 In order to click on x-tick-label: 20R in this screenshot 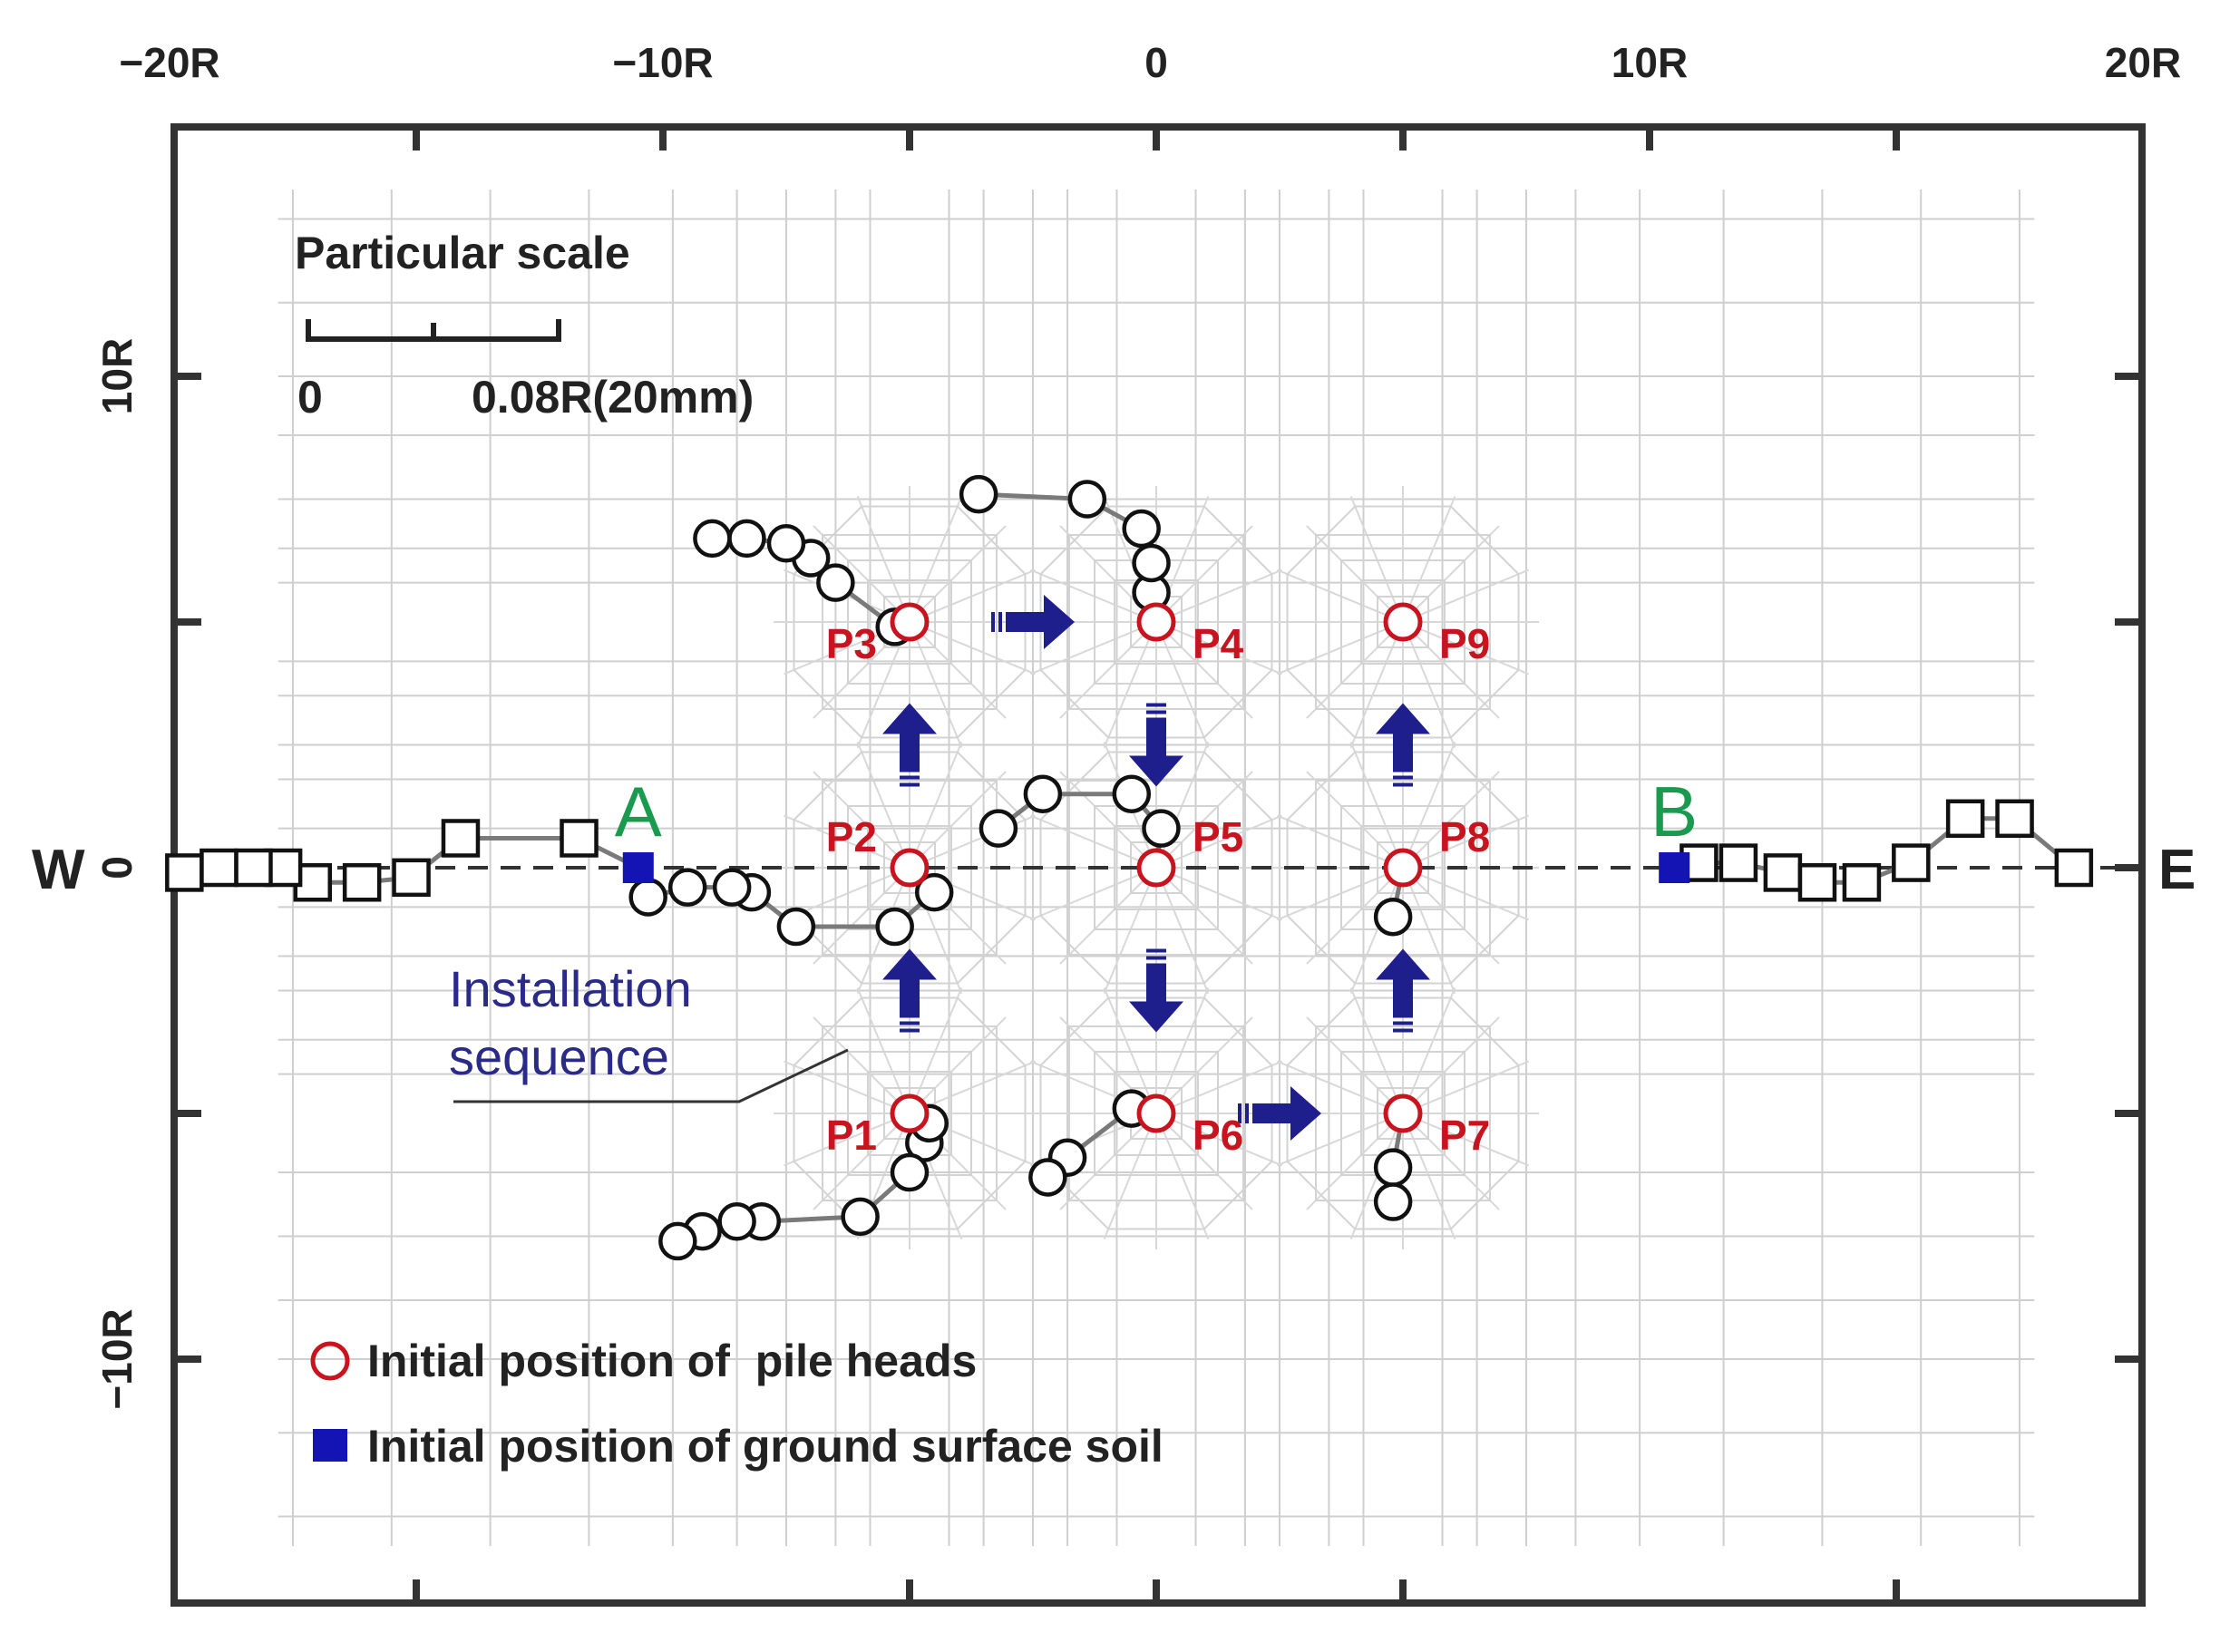, I will do `click(2143, 62)`.